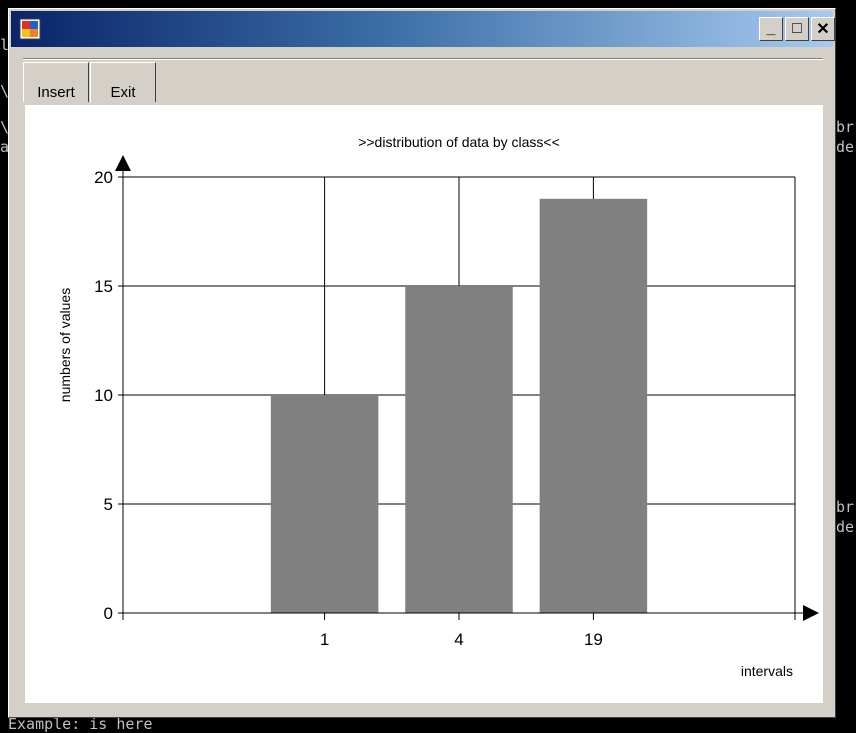  Describe the element at coordinates (5, 45) in the screenshot. I see `console-fragment: l` at that location.